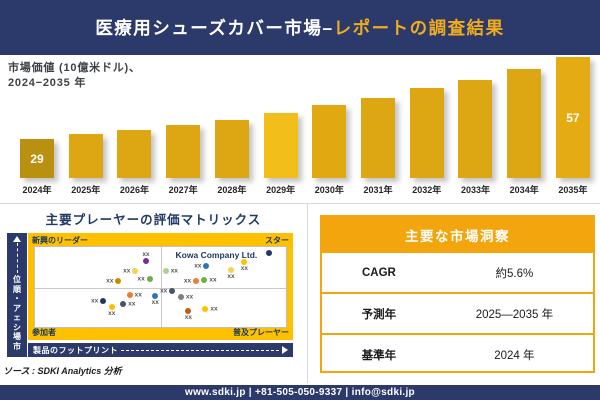  Describe the element at coordinates (329, 190) in the screenshot. I see `year-tick-label: 2030年` at that location.